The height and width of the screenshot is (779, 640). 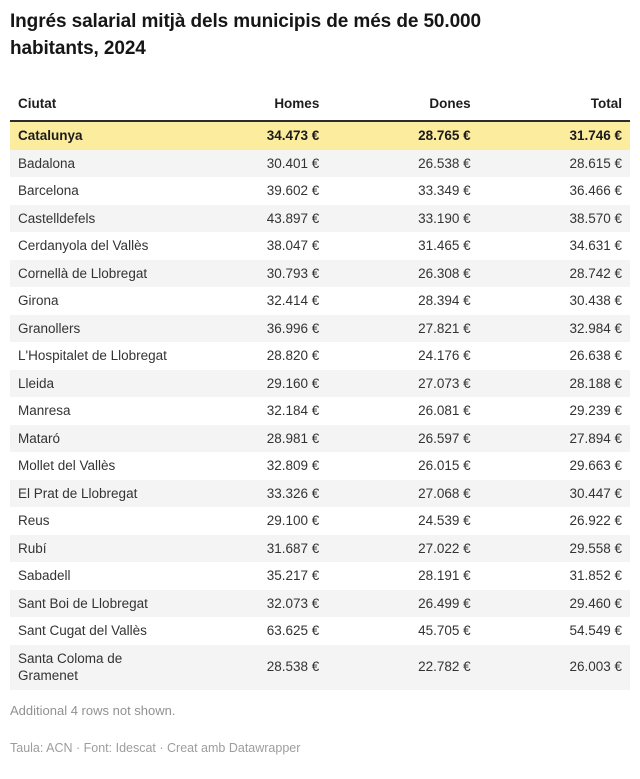 I want to click on table-row: Manresa 32.184 € 26.081 € 29.239 €, so click(x=320, y=411).